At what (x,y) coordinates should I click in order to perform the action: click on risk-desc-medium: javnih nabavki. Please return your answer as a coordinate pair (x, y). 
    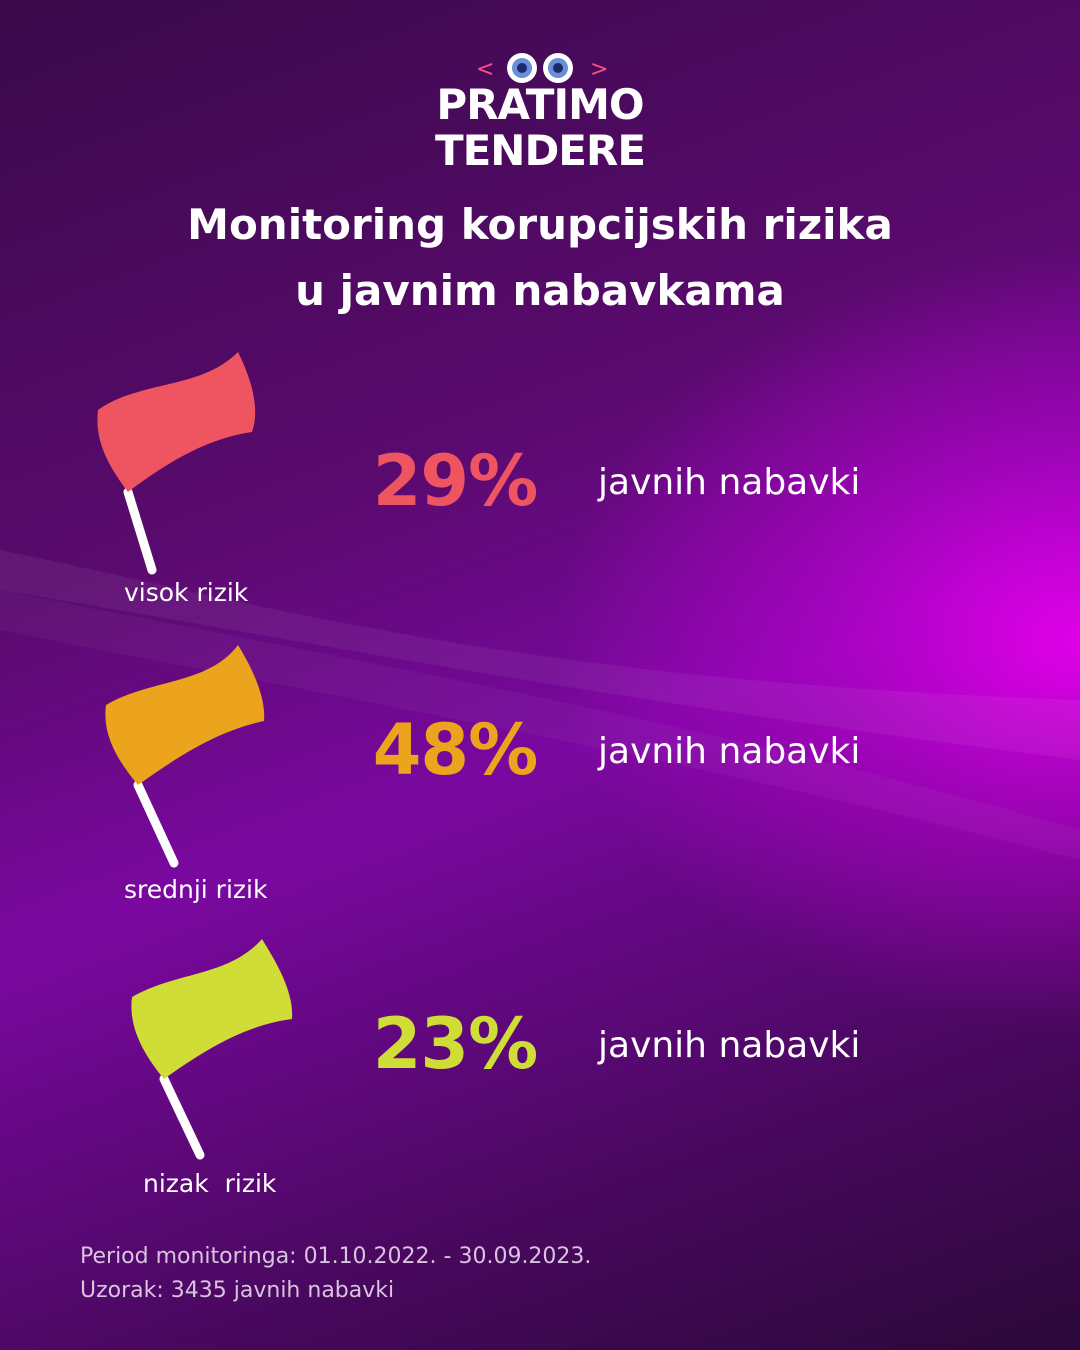
    Looking at the image, I should click on (729, 751).